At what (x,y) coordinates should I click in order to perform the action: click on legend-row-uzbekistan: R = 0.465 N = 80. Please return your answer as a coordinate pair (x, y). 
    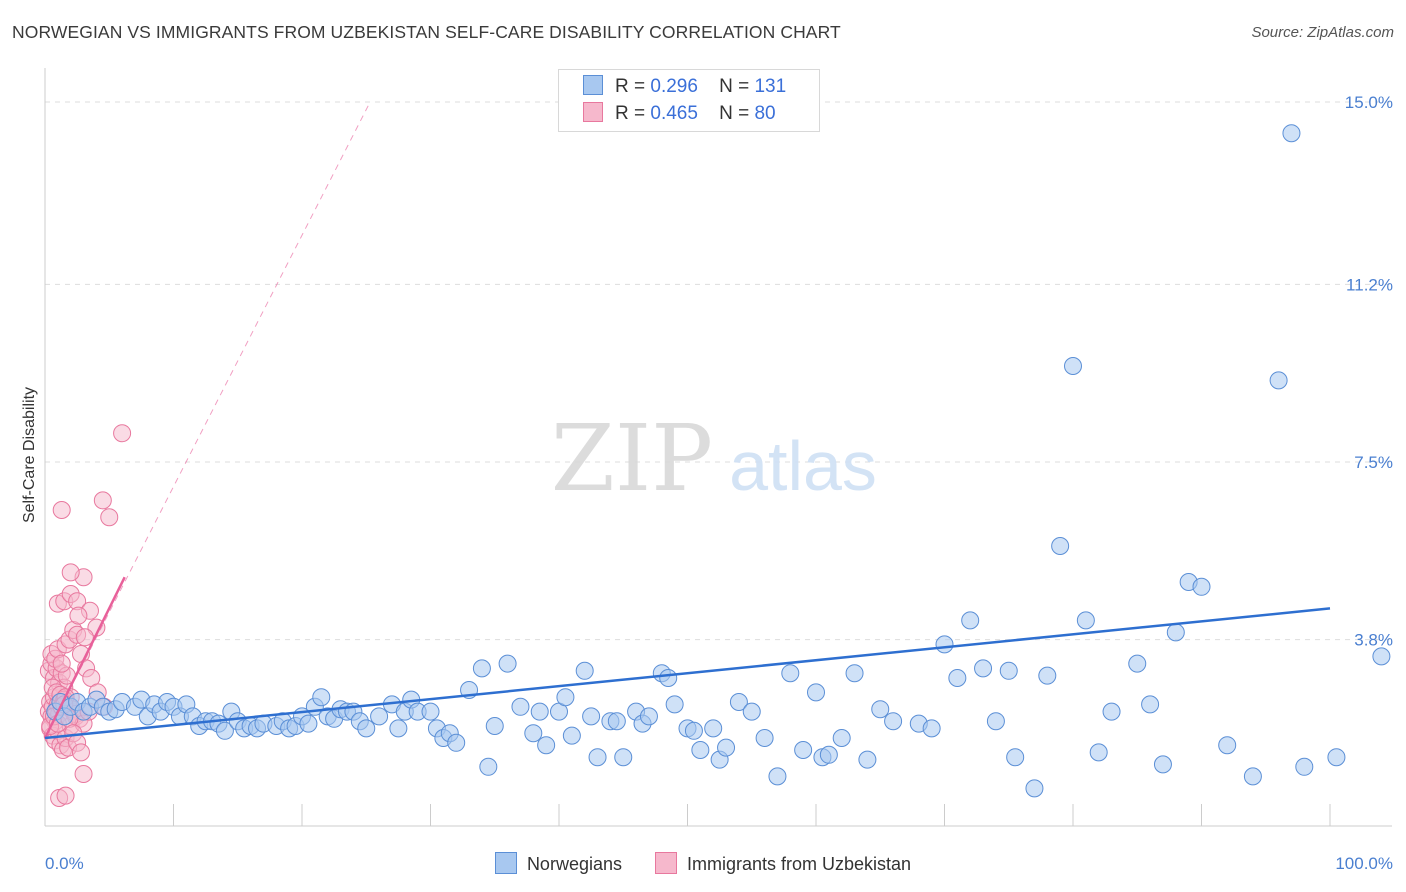
    Looking at the image, I should click on (679, 114).